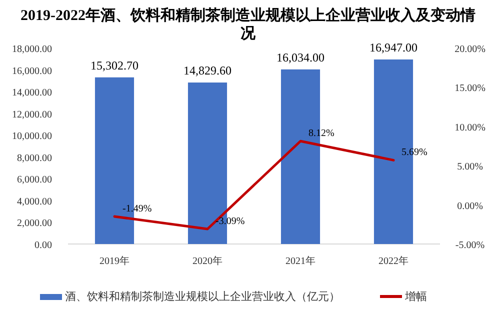  I want to click on y-tick-label: 6,000.00, so click(34, 180).